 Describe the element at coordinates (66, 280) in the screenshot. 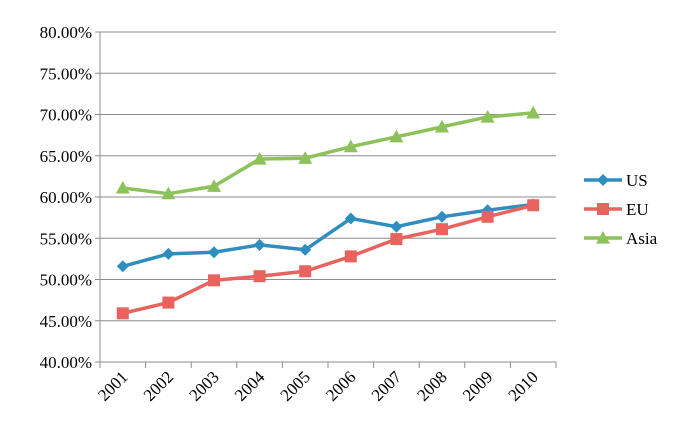

I see `y-tick-label: 50.00%` at that location.